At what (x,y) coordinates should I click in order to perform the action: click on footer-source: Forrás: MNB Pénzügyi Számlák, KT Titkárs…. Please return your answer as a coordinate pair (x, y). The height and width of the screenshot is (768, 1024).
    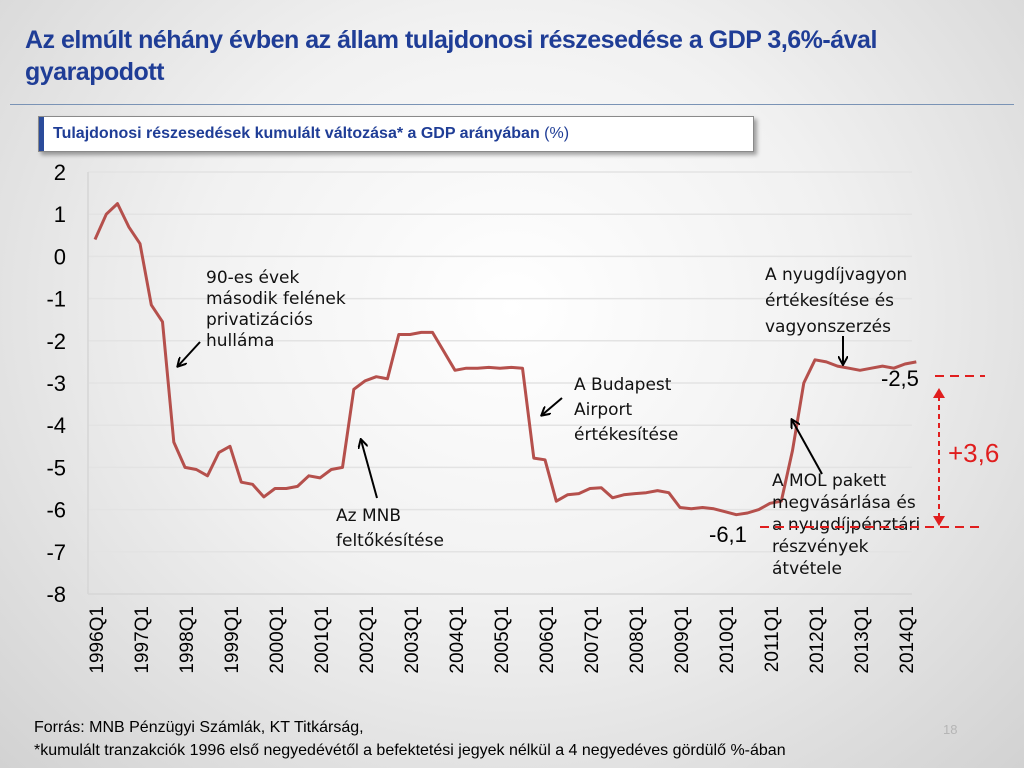
    Looking at the image, I should click on (199, 727).